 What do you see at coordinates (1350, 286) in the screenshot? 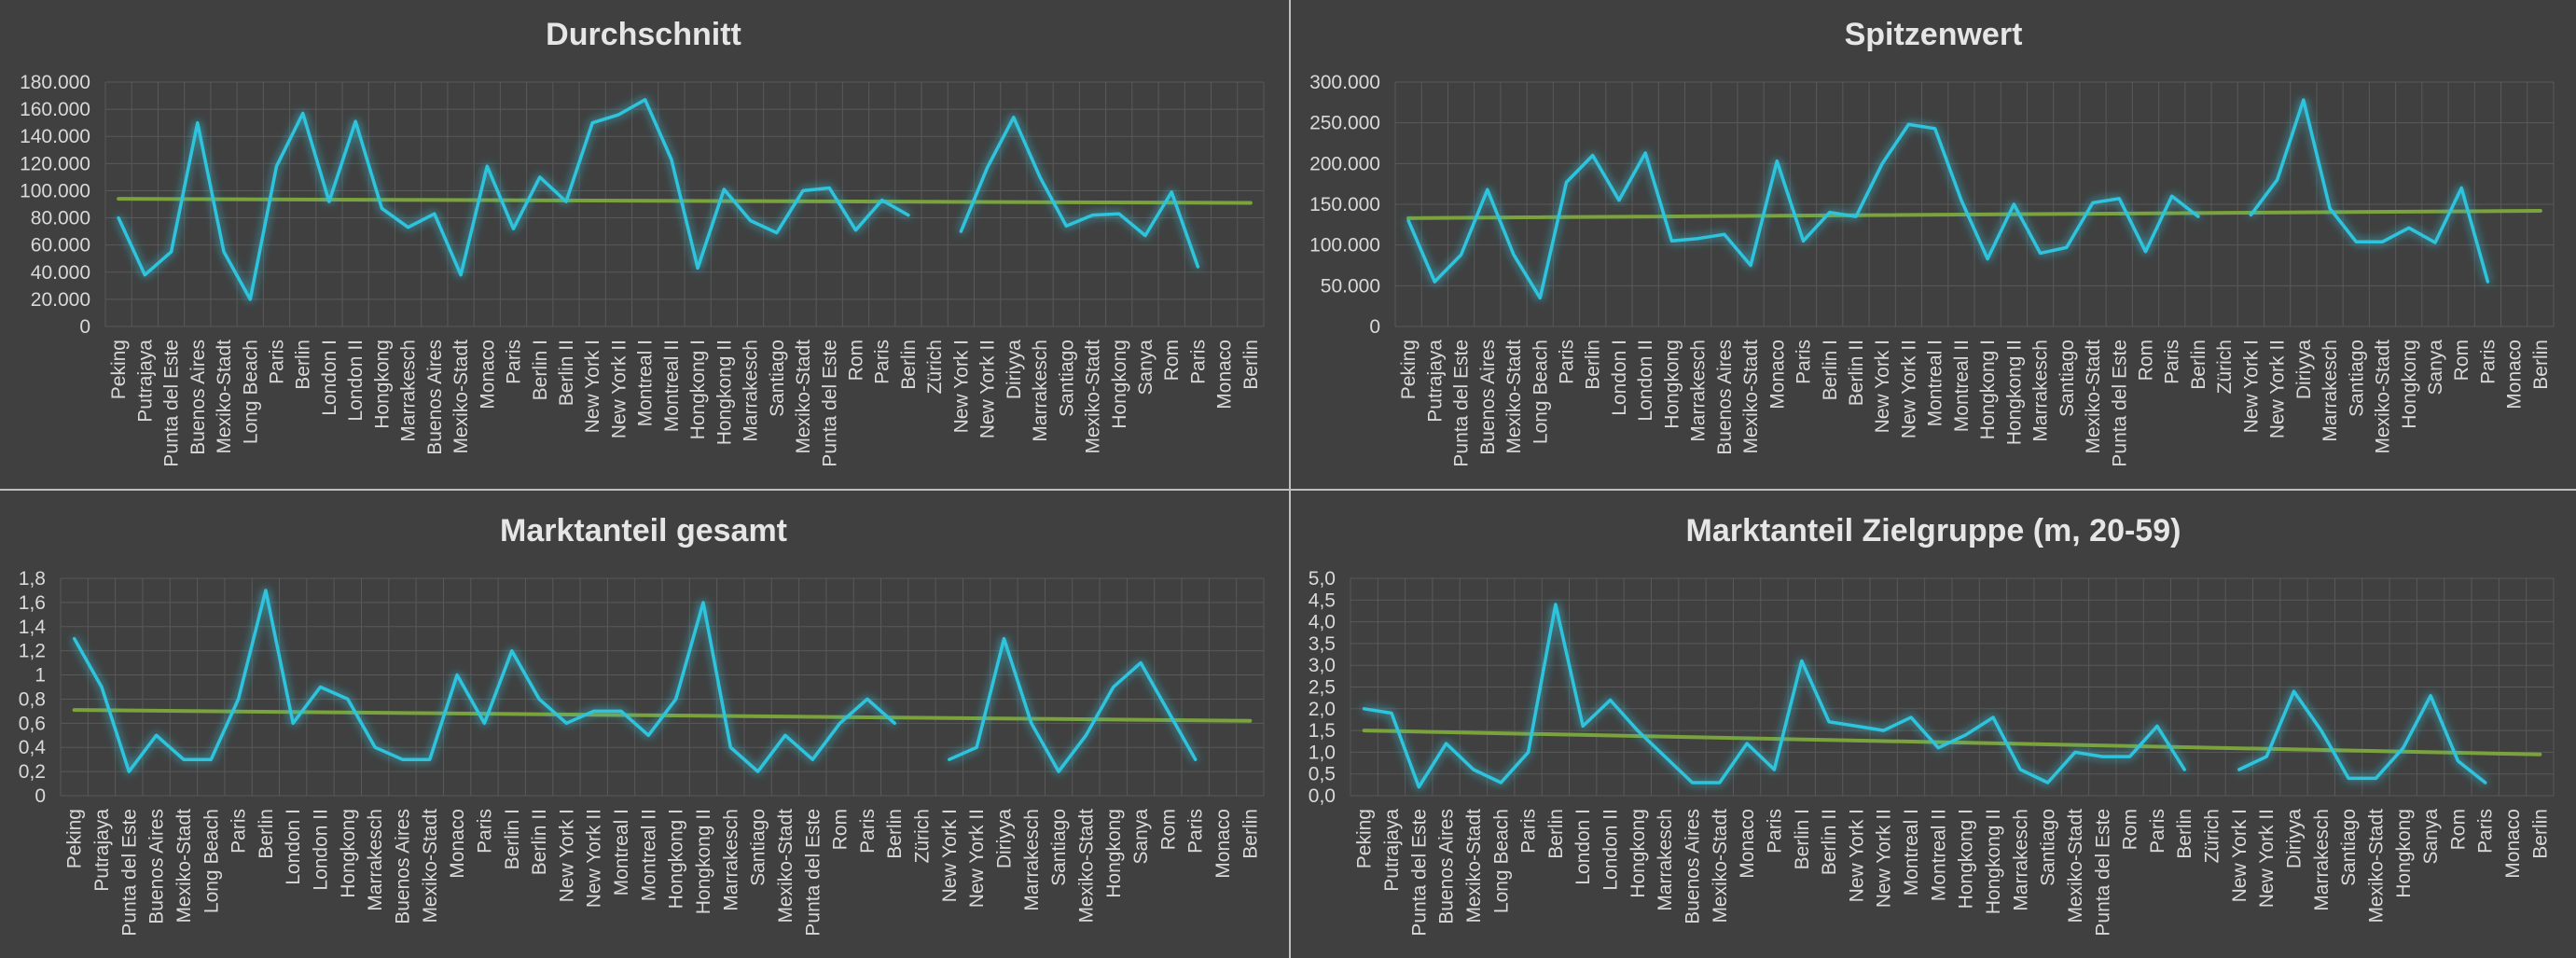
I see `y-tick-label: 50.000` at bounding box center [1350, 286].